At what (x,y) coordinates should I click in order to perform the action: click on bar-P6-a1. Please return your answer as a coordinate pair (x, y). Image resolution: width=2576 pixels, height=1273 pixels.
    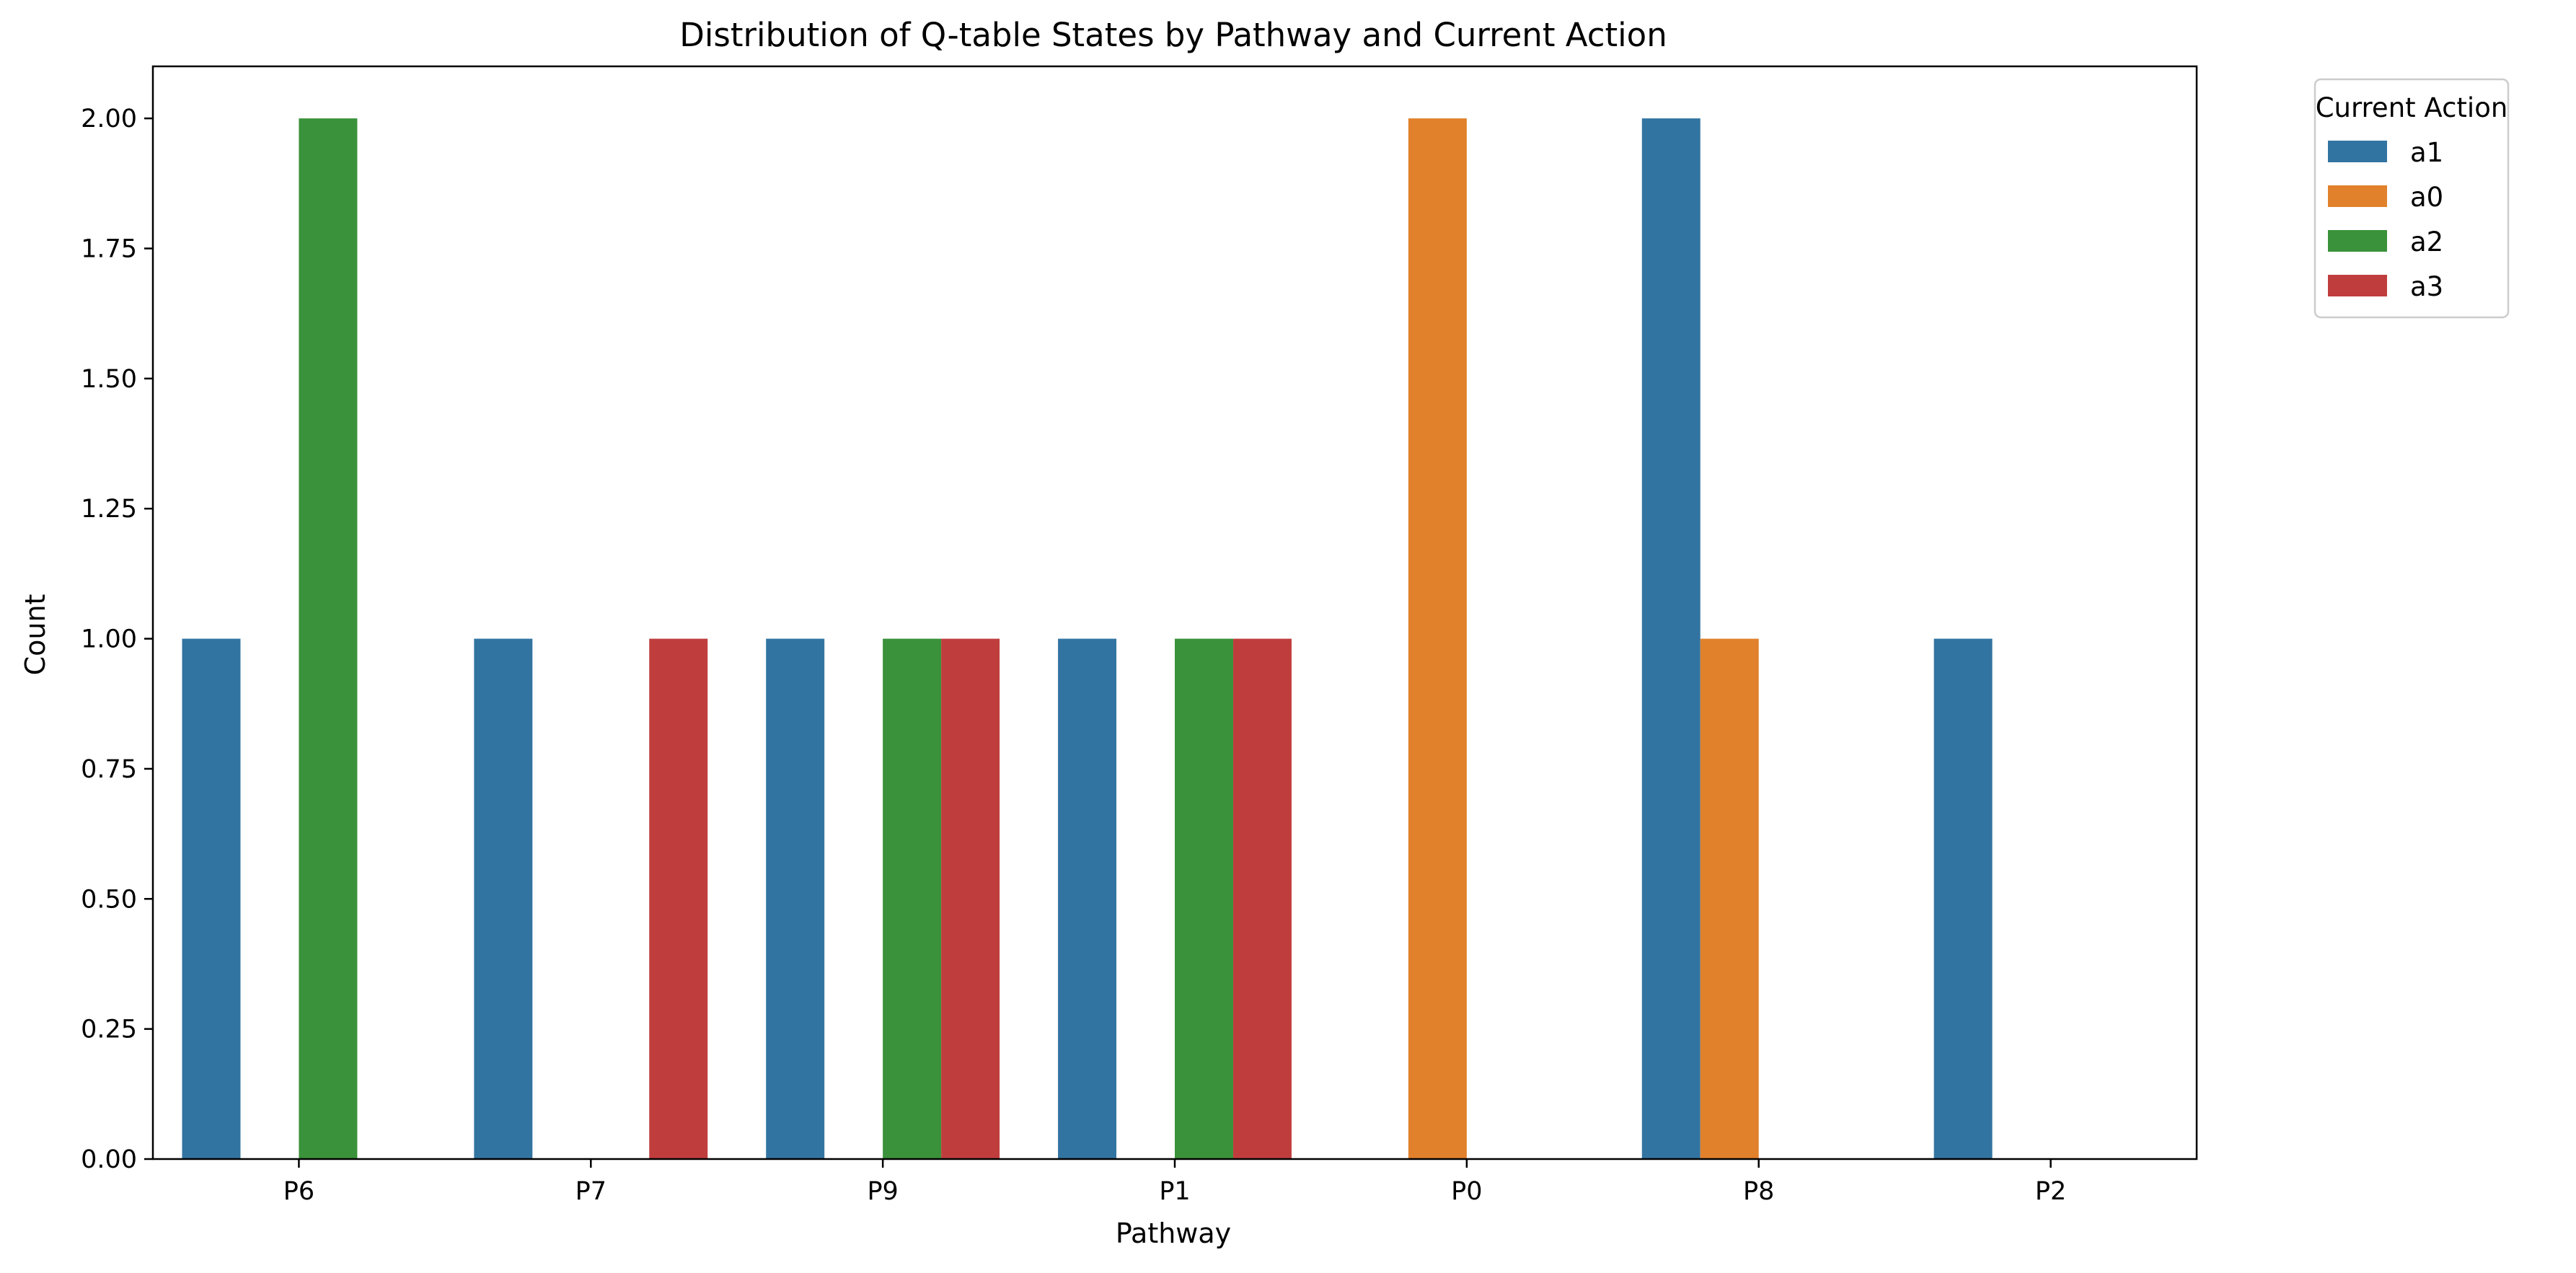
    Looking at the image, I should click on (211, 899).